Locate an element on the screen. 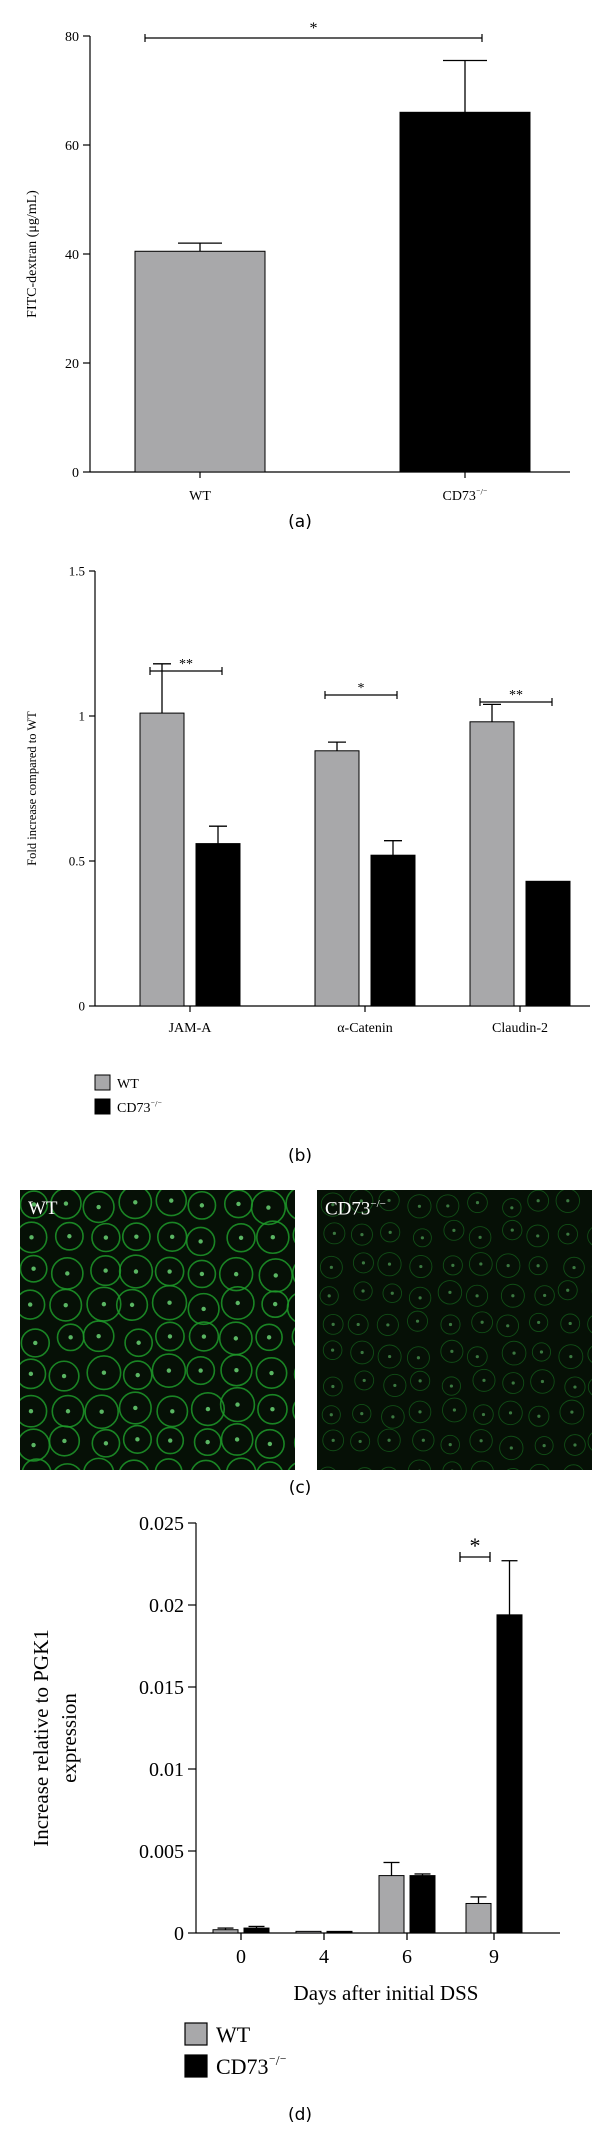  x-tick-label-1: α-Catenin is located at coordinates (365, 1028).